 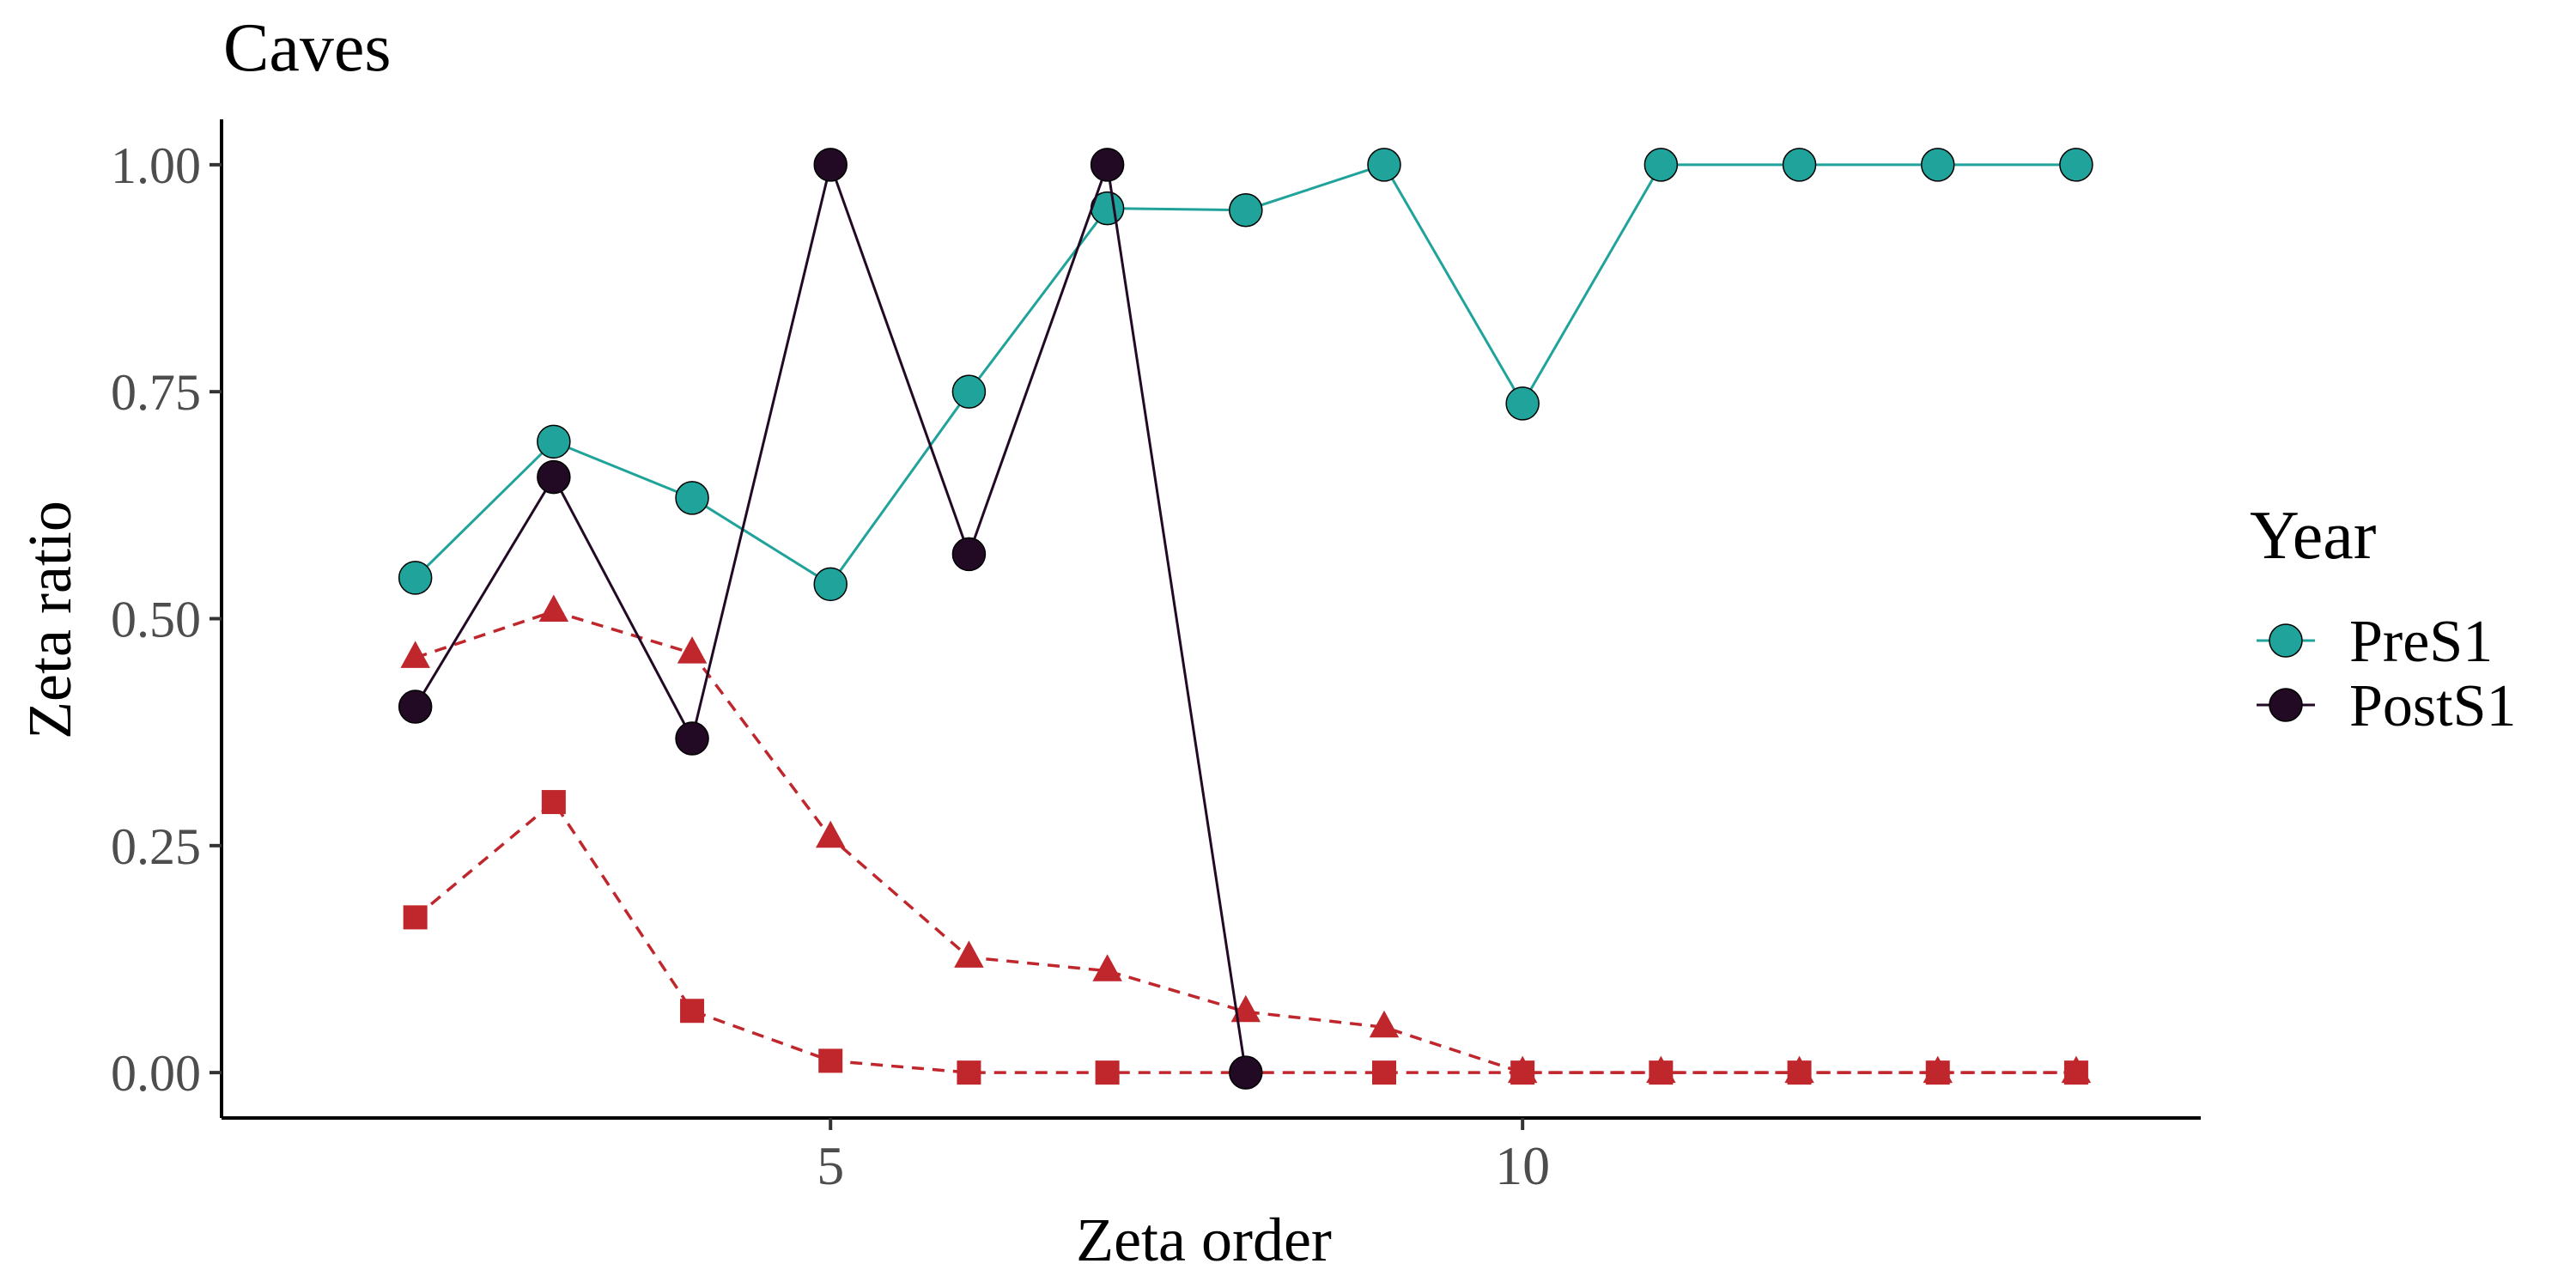 What do you see at coordinates (156, 620) in the screenshot?
I see `y-tick-label: 0.50` at bounding box center [156, 620].